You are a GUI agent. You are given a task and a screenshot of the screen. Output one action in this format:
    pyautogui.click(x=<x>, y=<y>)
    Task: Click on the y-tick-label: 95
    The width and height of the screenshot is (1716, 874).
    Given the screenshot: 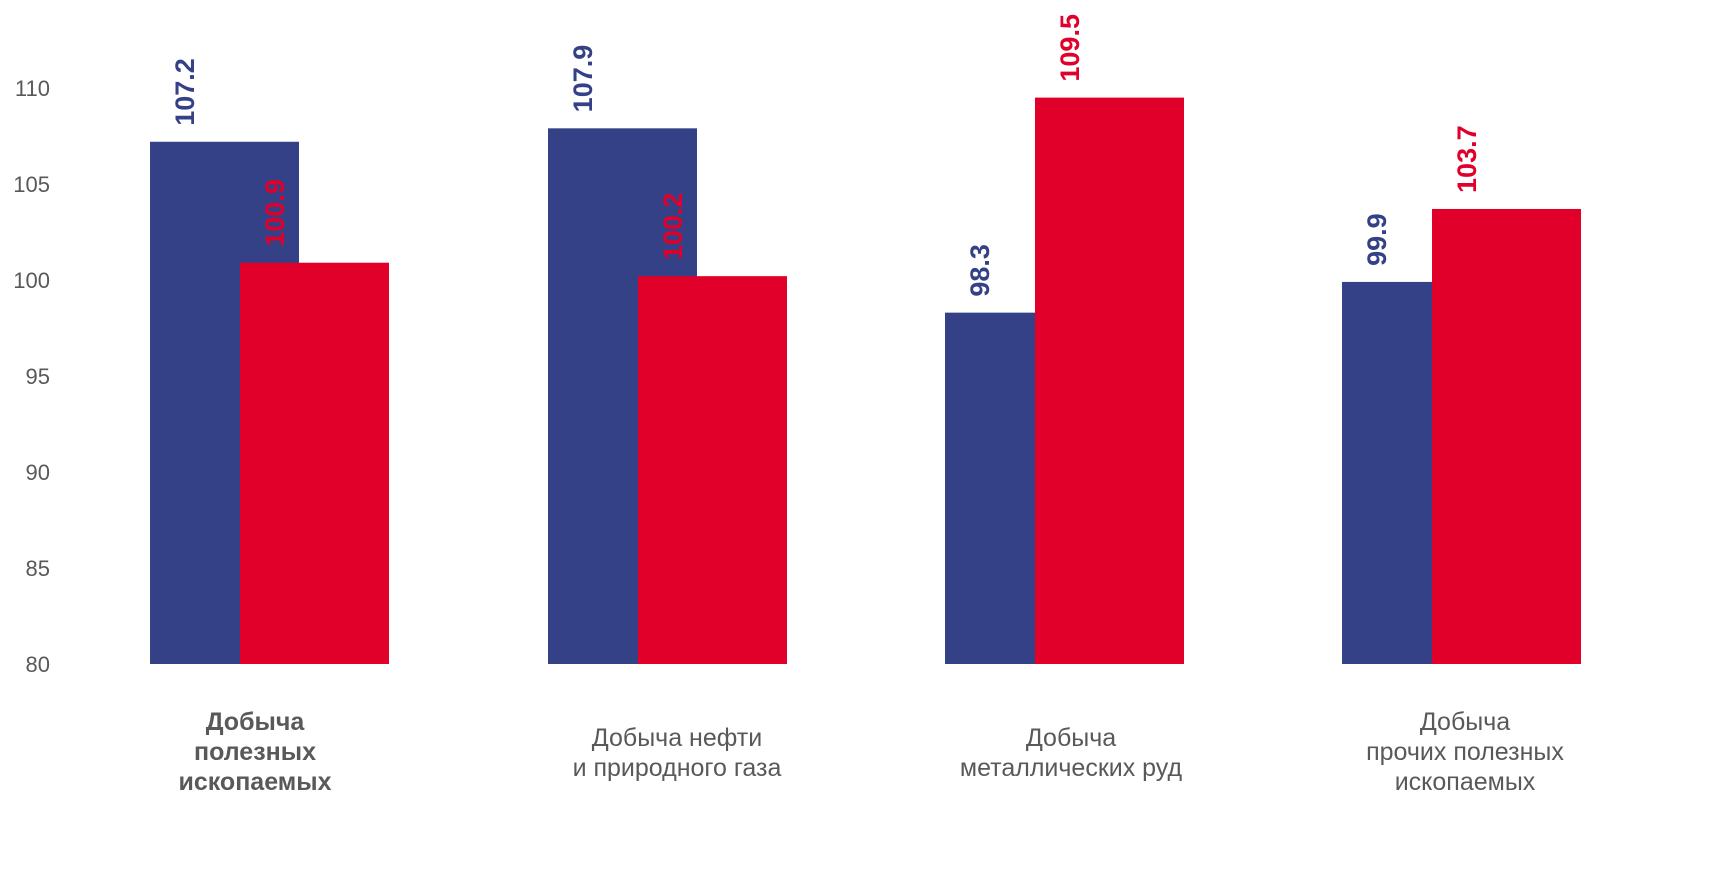 What is the action you would take?
    pyautogui.click(x=38, y=376)
    